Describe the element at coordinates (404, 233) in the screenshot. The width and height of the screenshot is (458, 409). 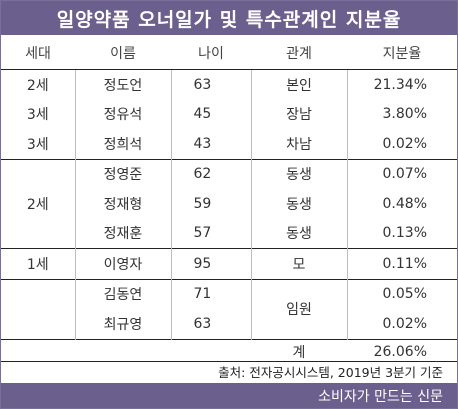
I see `share-cell: 0.13%` at that location.